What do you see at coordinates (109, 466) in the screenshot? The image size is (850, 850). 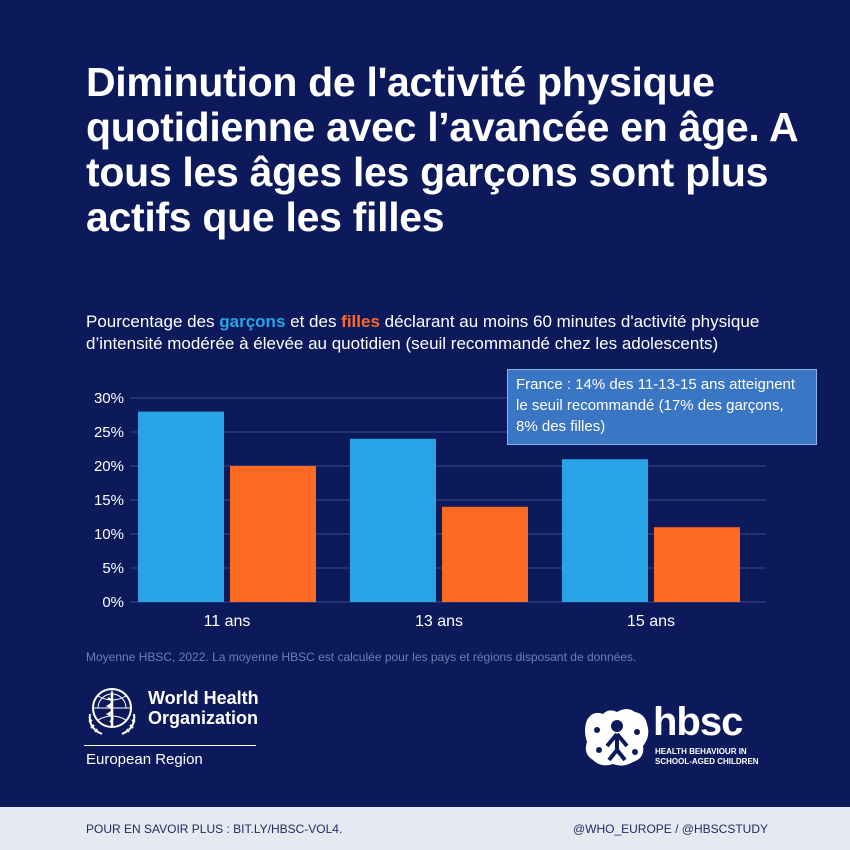 I see `y-tick-label: 20%` at bounding box center [109, 466].